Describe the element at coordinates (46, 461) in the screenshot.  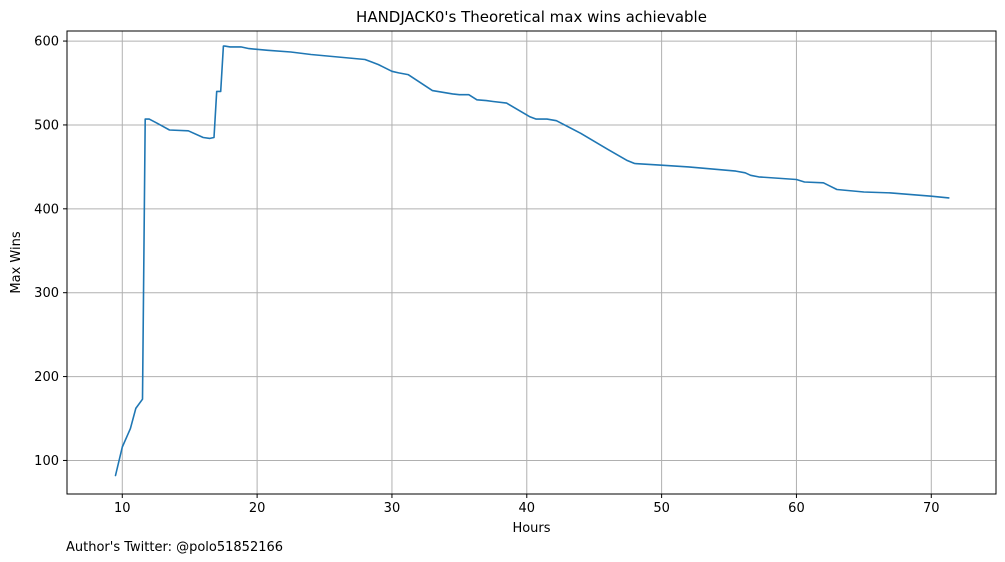
I see `y-tick-label: 100` at that location.